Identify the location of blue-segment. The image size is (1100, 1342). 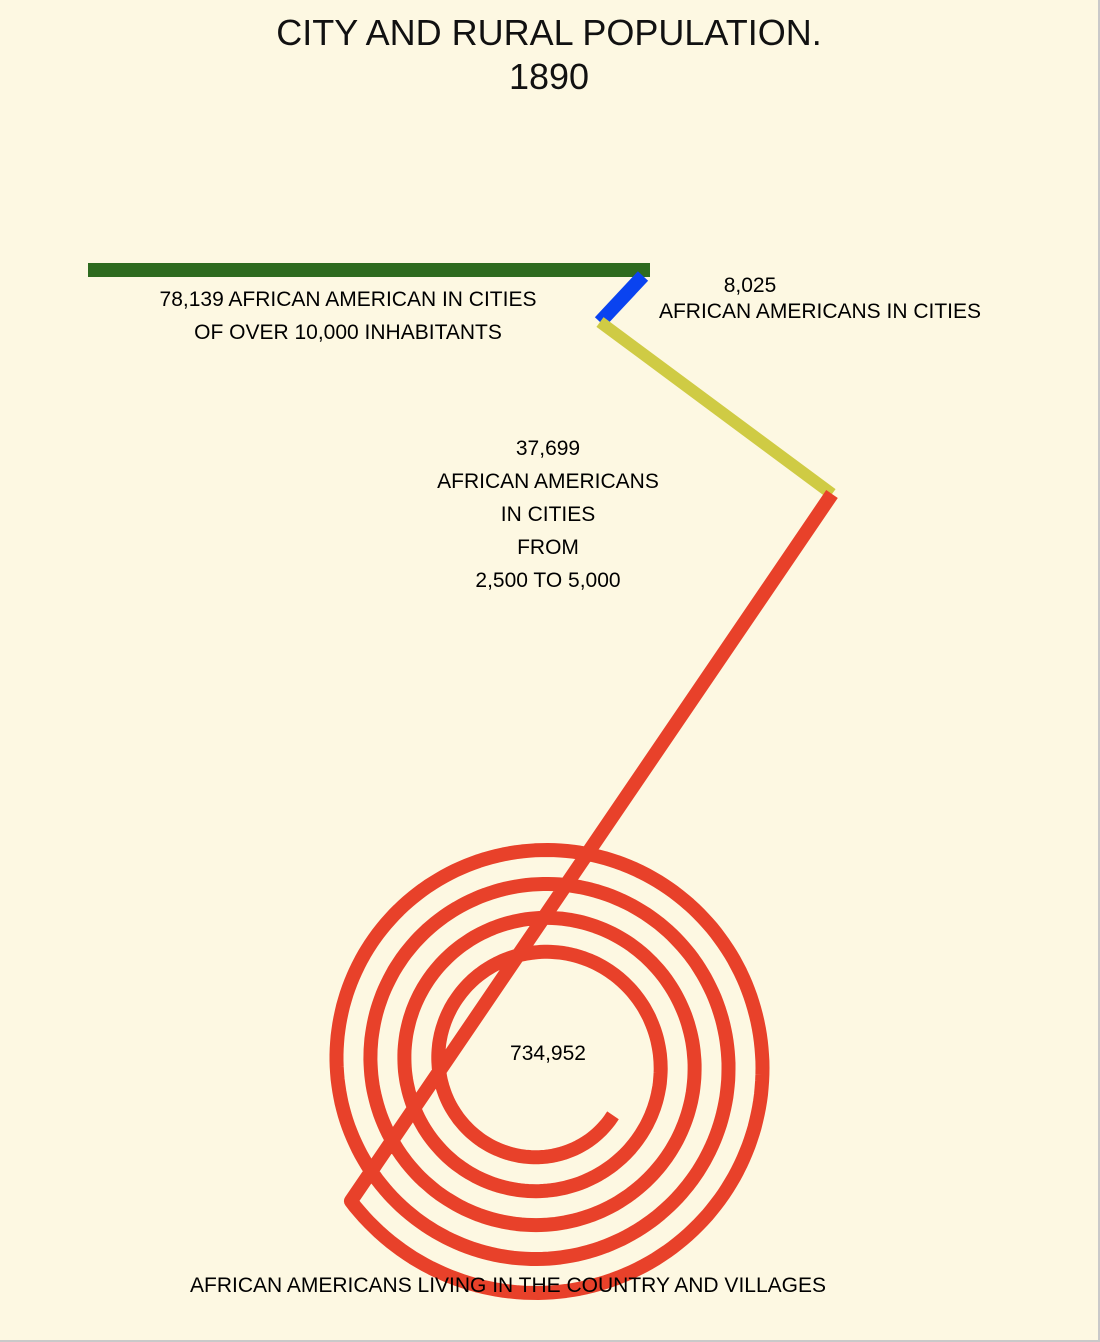
(621, 299).